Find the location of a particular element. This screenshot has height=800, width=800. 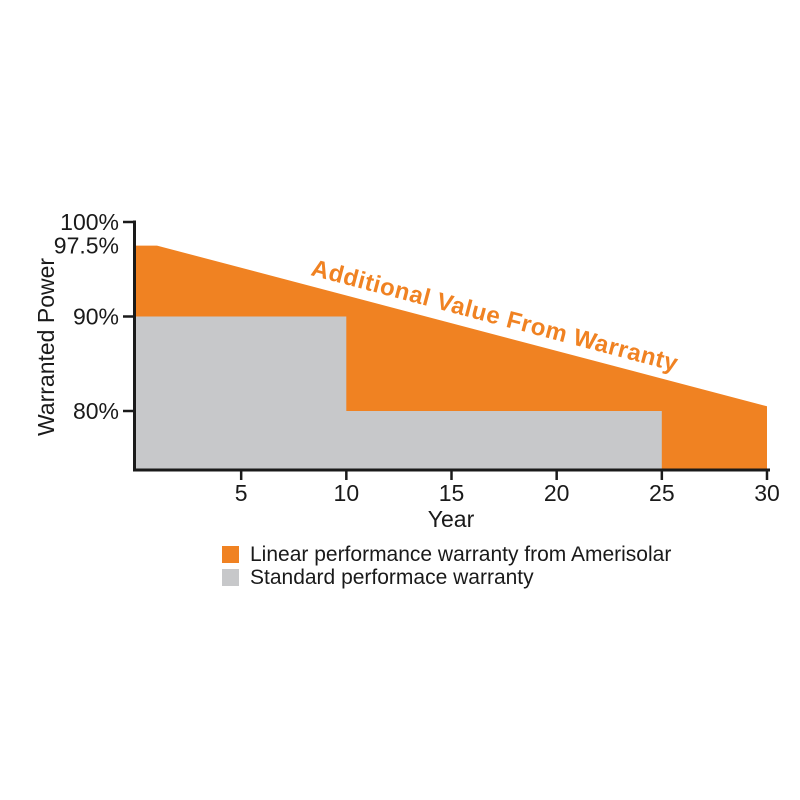

legend-item-standard-warranty: Standard performace warranty is located at coordinates (446, 577).